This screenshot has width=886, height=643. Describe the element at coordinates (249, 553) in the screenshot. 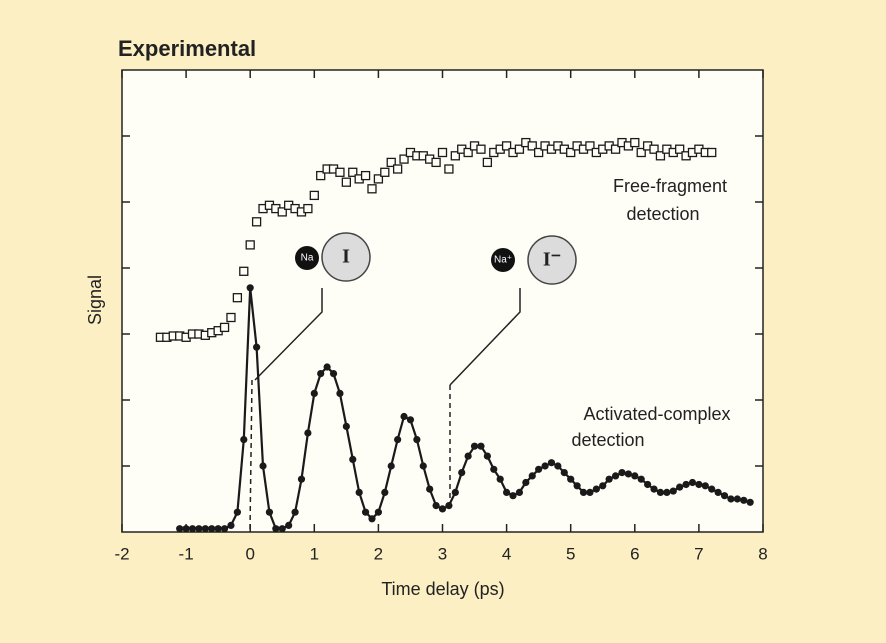

I see `x-tick-label: 0` at that location.